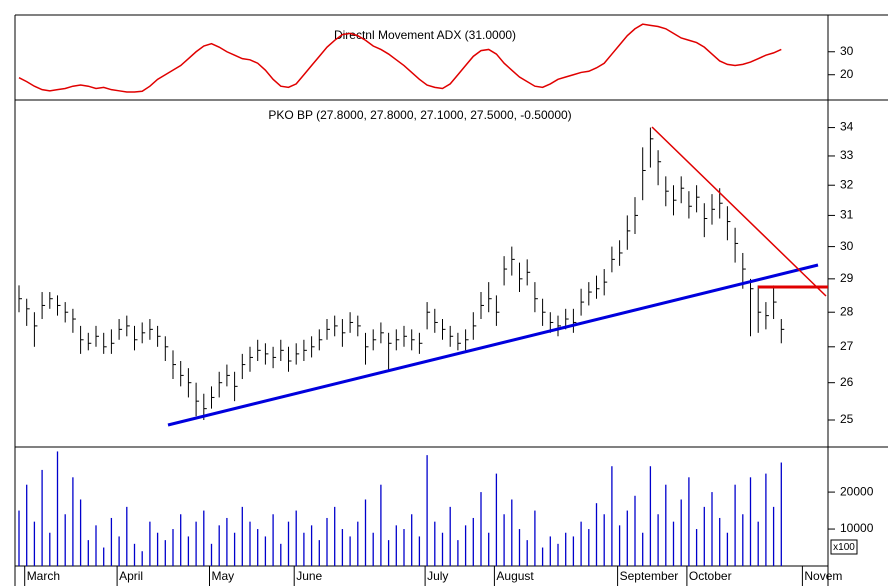  I want to click on adx-line, so click(400, 58).